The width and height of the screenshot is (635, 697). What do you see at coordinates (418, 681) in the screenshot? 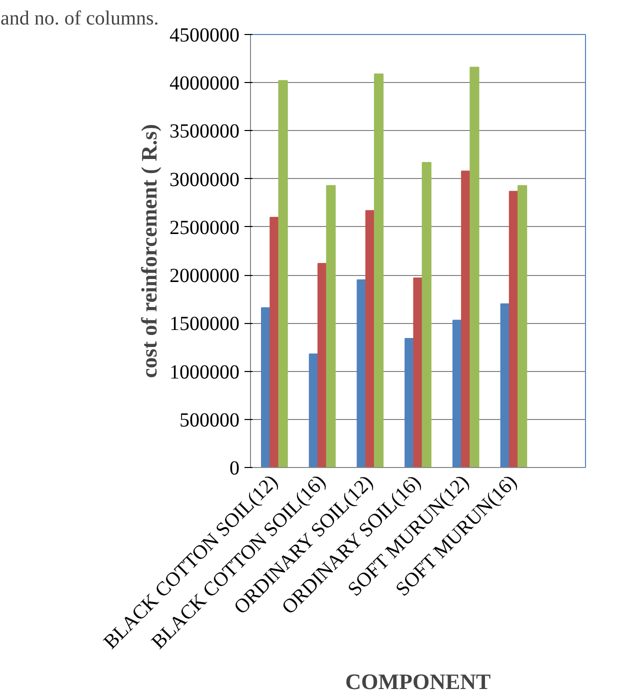
I see `x-axis-title: COMPONENT` at bounding box center [418, 681].